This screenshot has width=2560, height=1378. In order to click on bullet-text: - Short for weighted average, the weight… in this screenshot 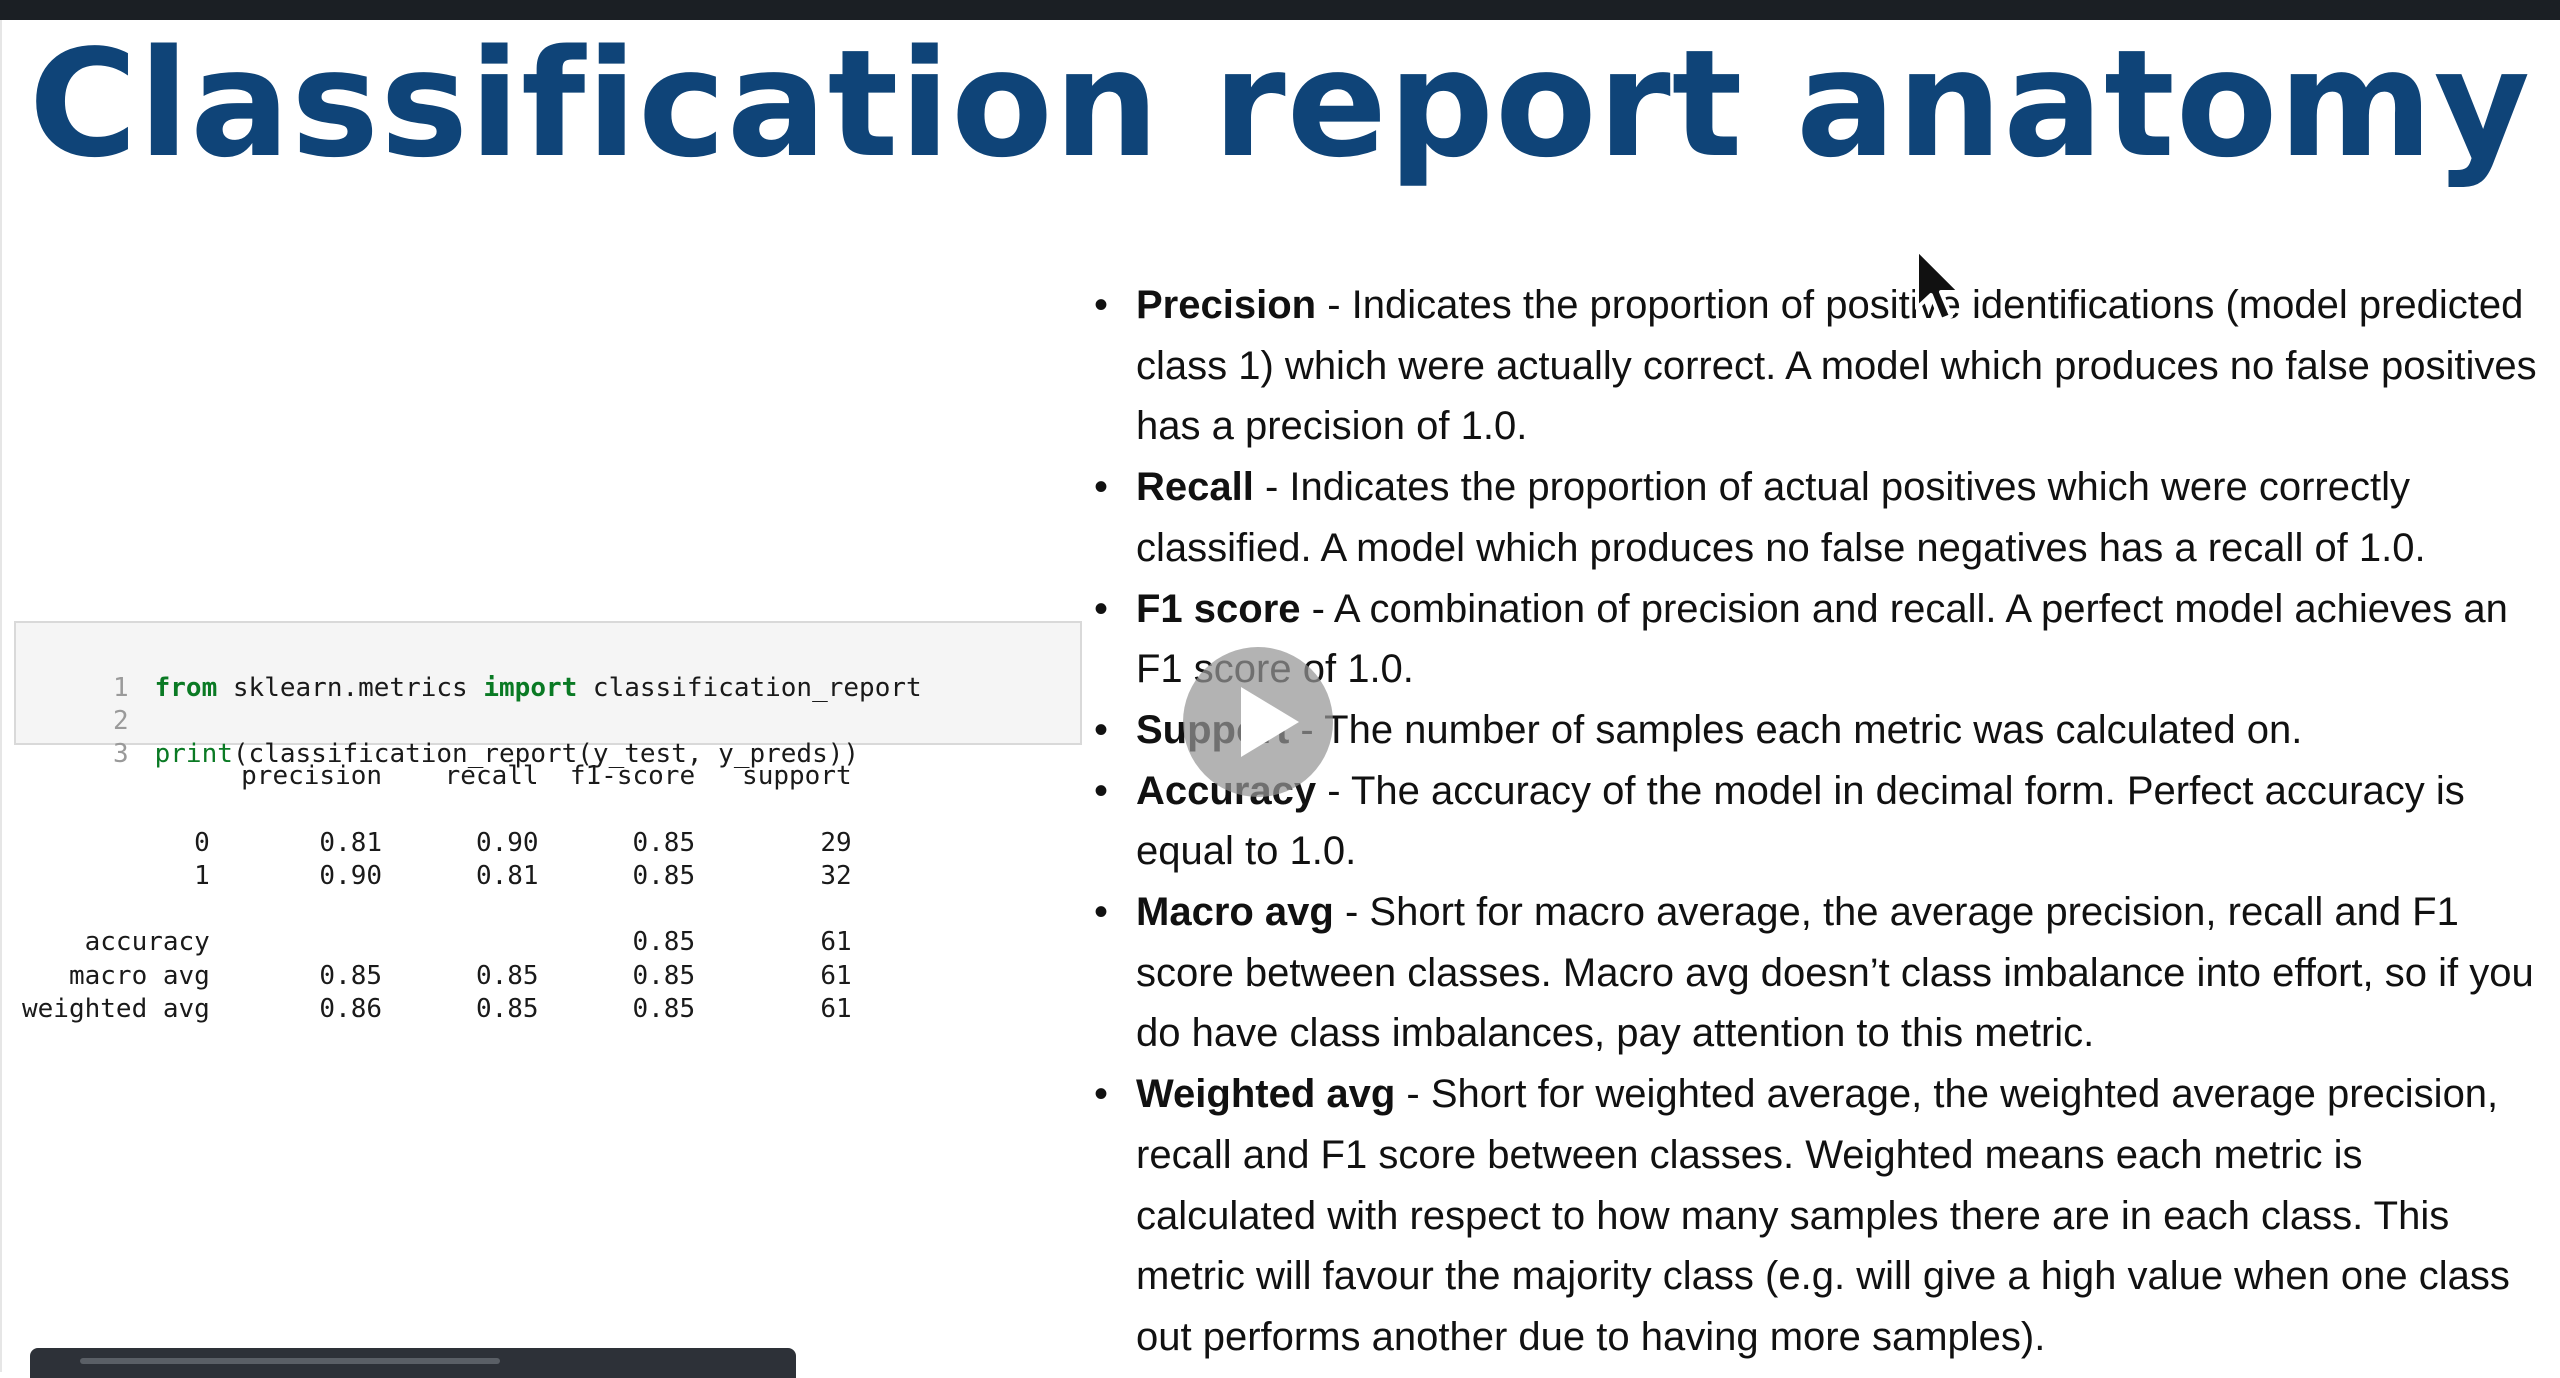, I will do `click(1823, 1215)`.